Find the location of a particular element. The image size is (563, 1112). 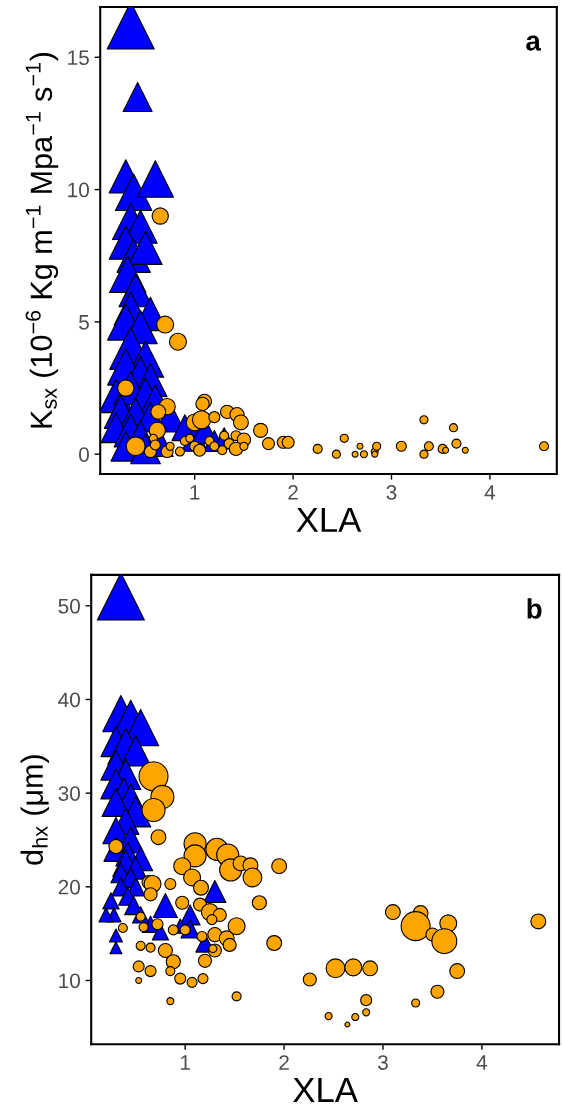

y-tick-label: 20 is located at coordinates (69, 887).